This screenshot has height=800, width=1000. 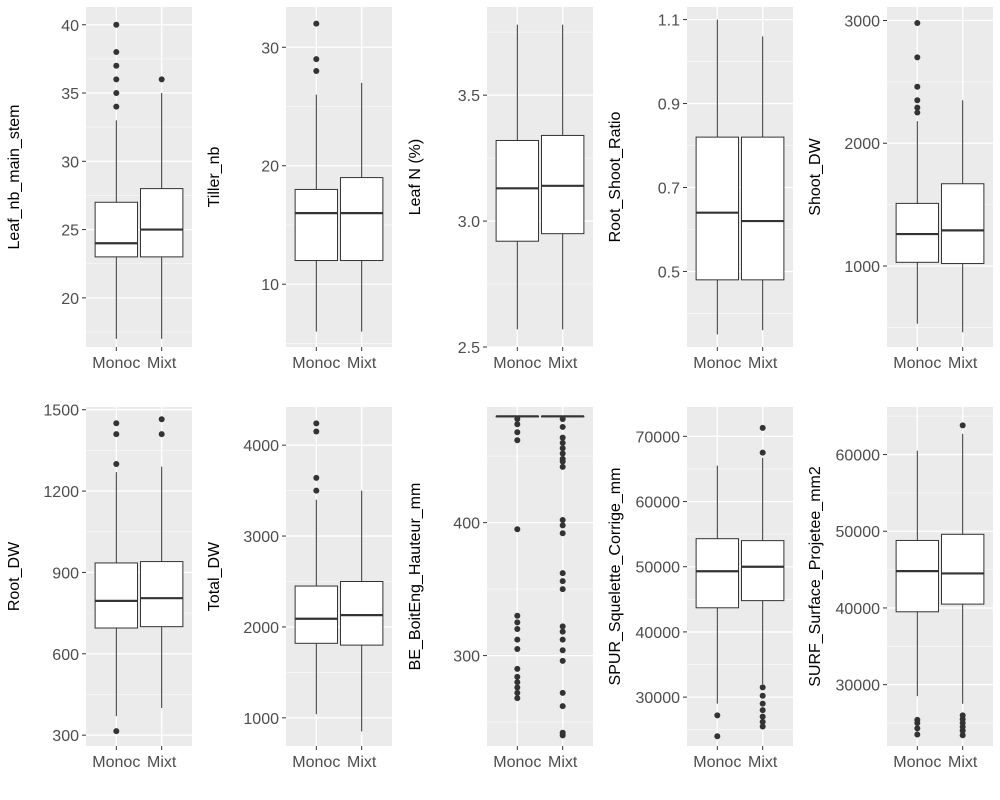 What do you see at coordinates (70, 162) in the screenshot?
I see `y-tick-label: 30` at bounding box center [70, 162].